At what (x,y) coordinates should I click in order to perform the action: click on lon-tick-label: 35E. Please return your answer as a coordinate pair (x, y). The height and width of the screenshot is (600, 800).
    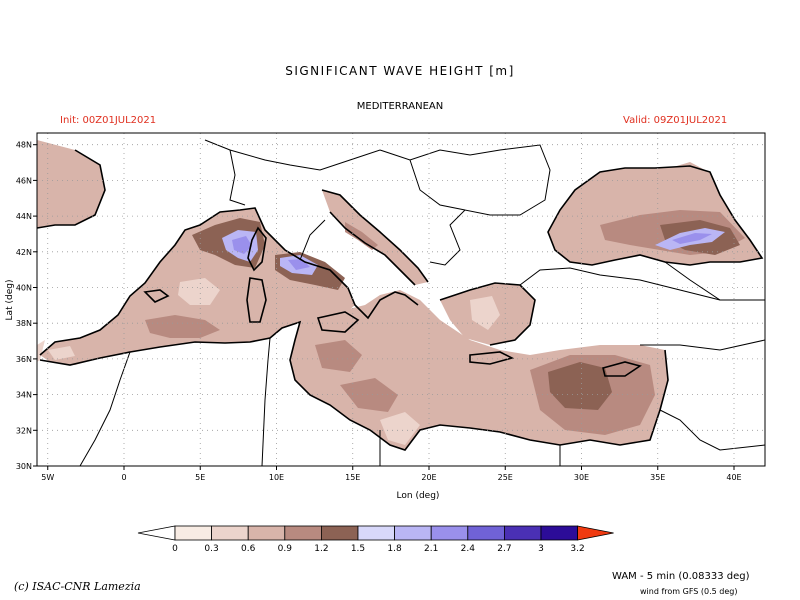
    Looking at the image, I should click on (657, 477).